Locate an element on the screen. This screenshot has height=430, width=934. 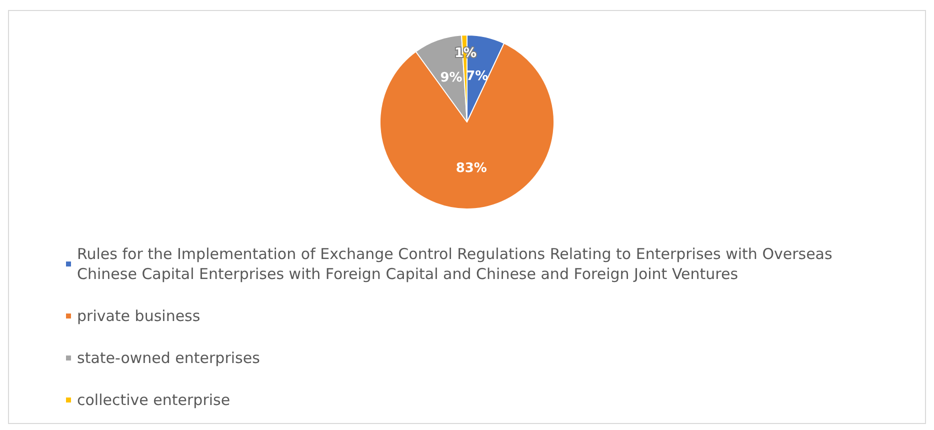
data-label: 1% is located at coordinates (465, 54).